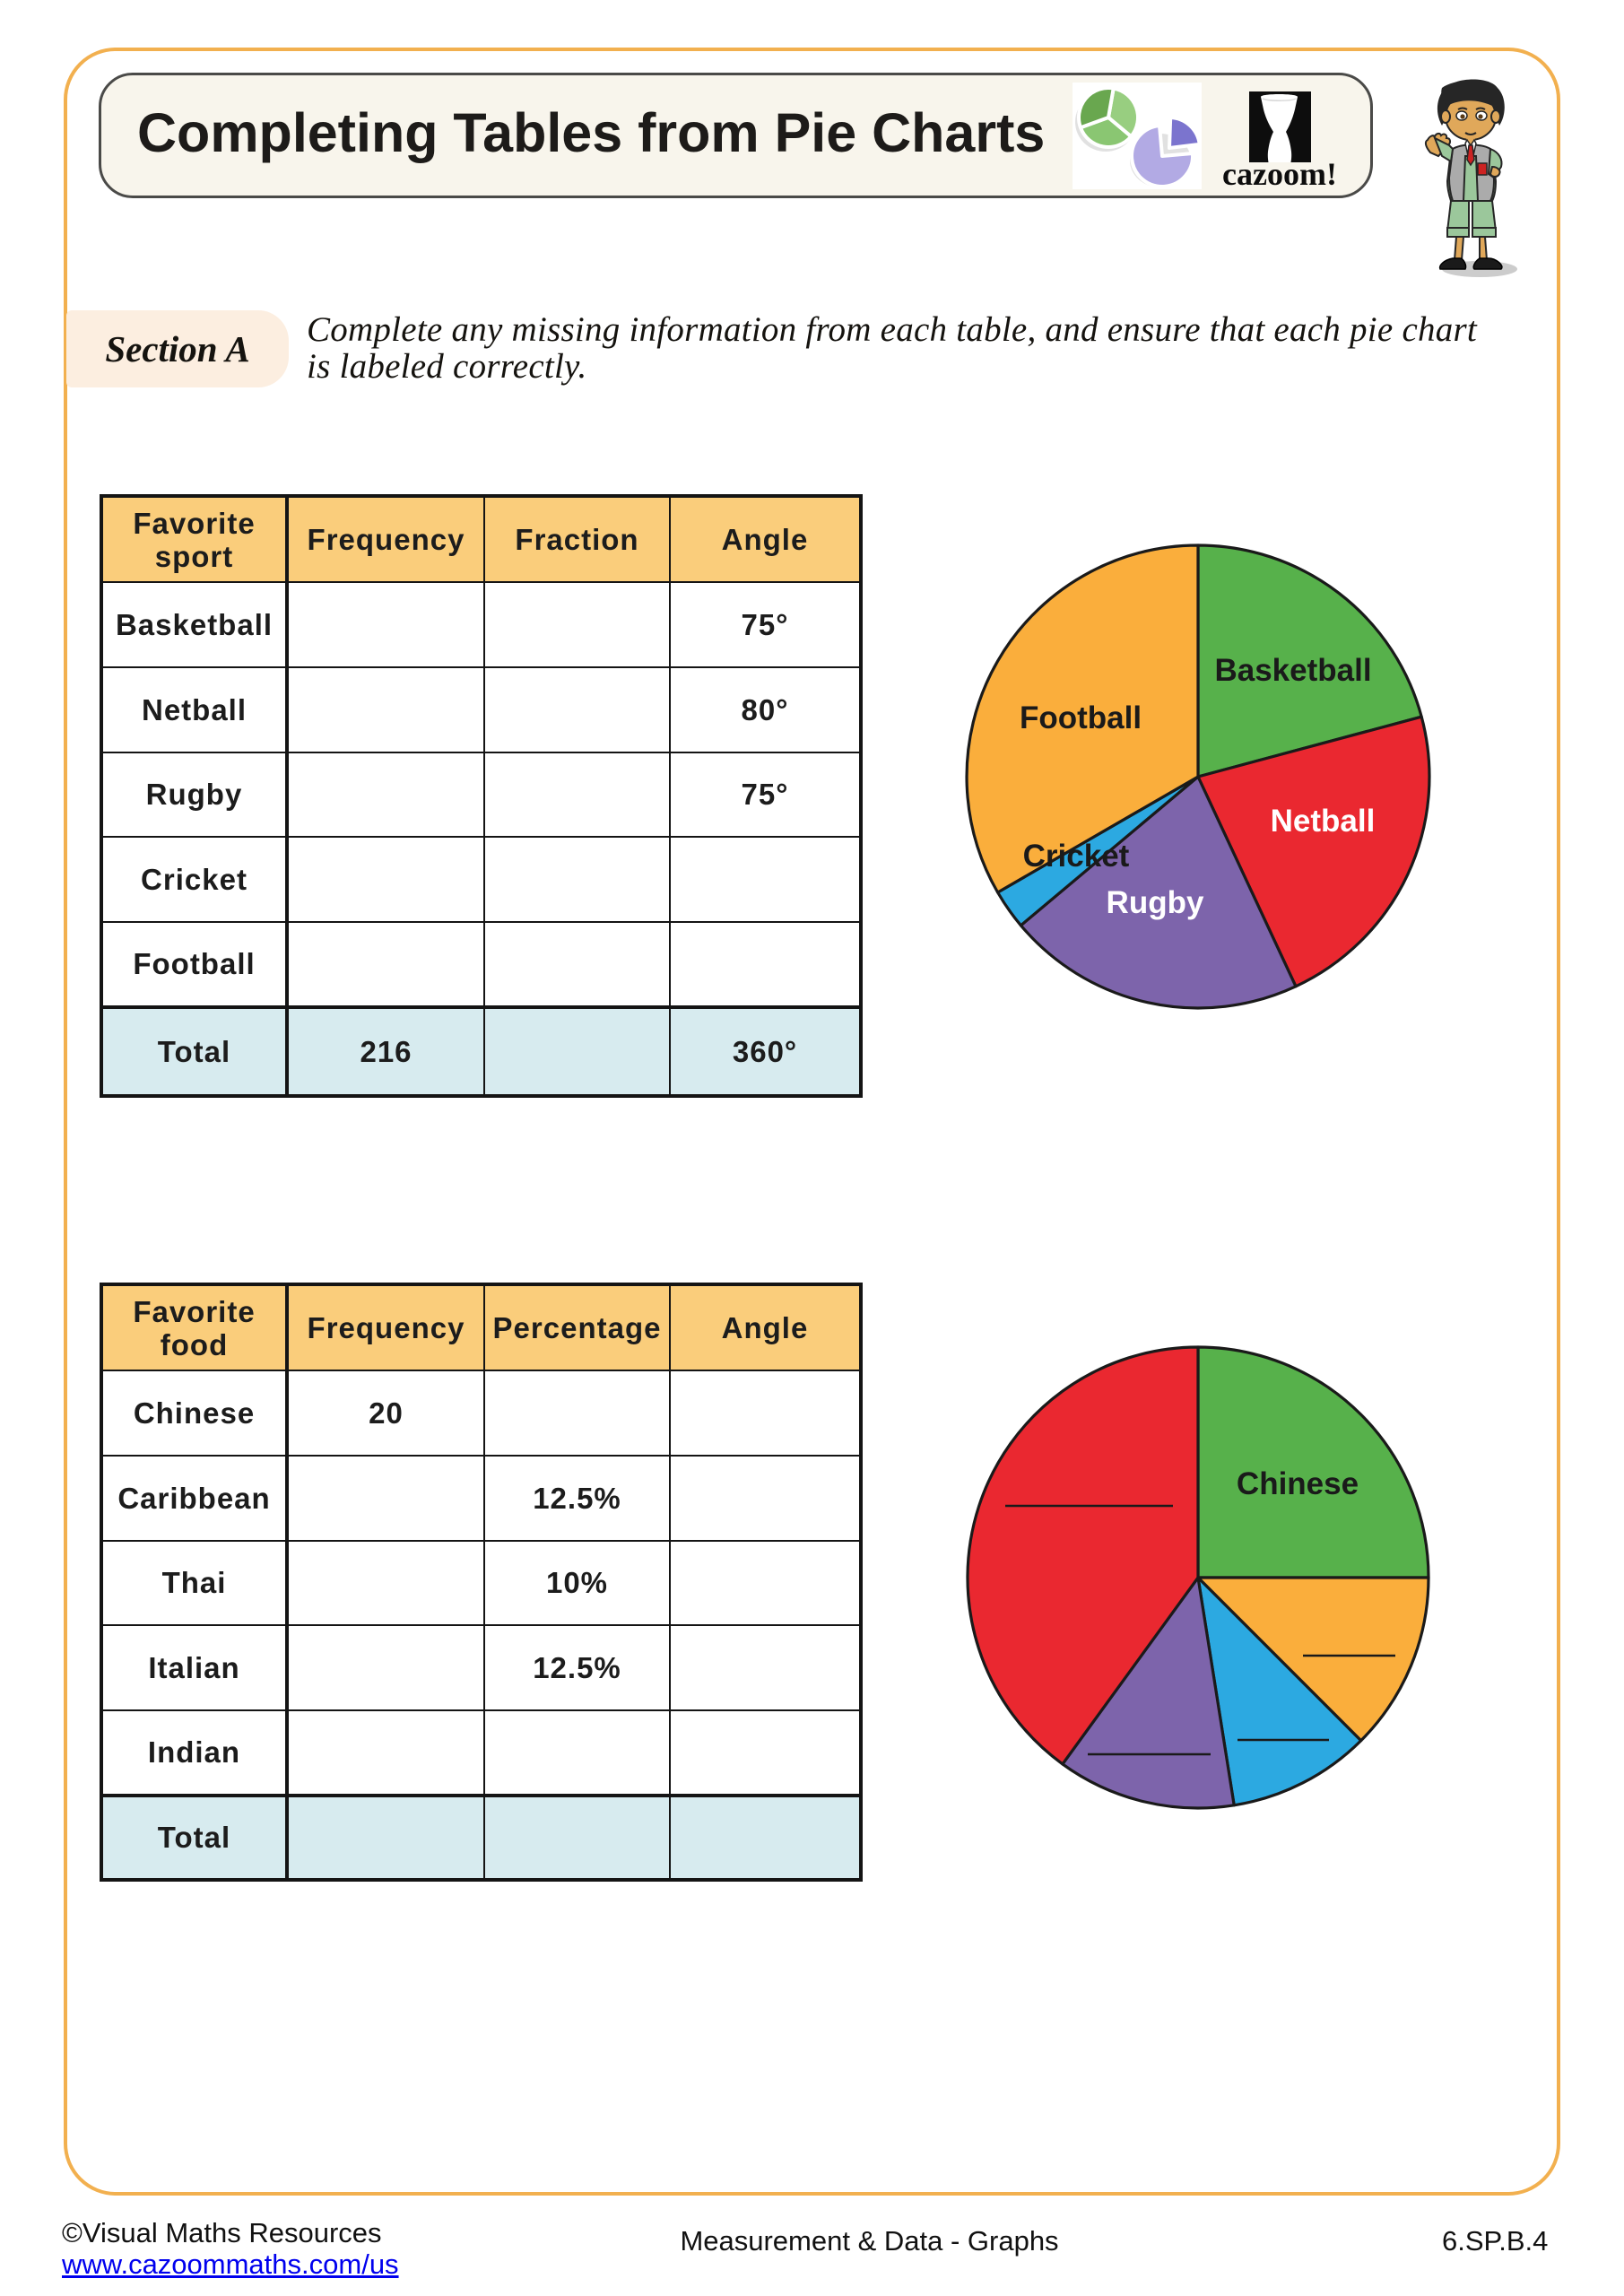  I want to click on svg-text: Football, so click(1081, 717).